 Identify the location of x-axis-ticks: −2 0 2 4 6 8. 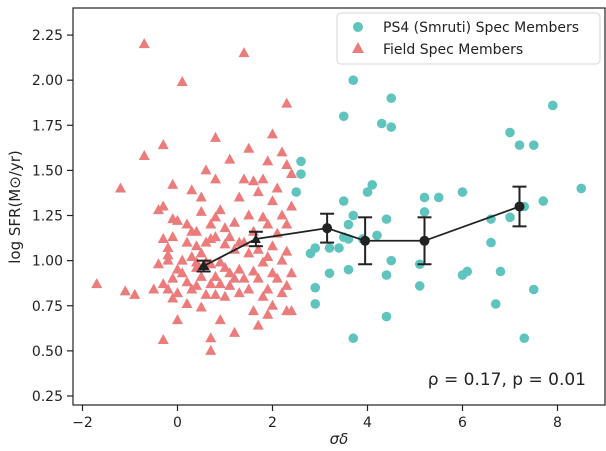
(317, 418).